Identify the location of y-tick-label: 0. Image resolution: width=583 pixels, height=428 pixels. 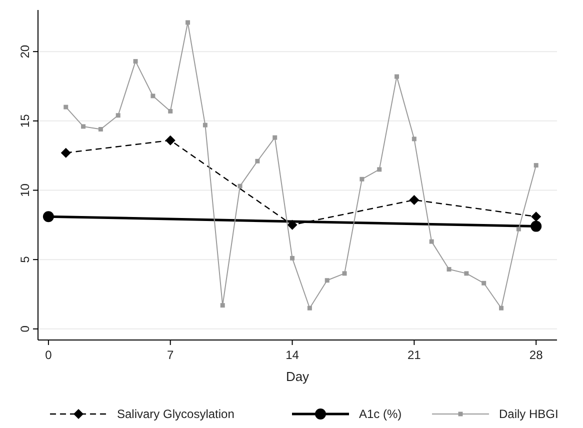
(25, 328).